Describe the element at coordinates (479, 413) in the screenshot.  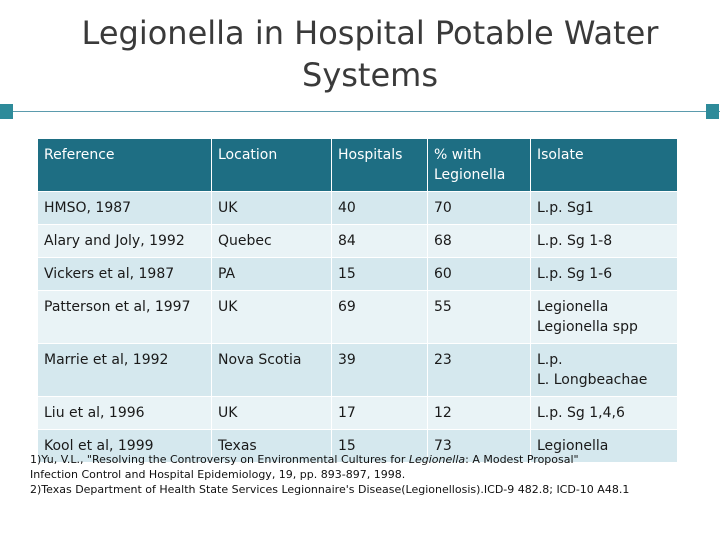
I see `cell-pct: 12` at that location.